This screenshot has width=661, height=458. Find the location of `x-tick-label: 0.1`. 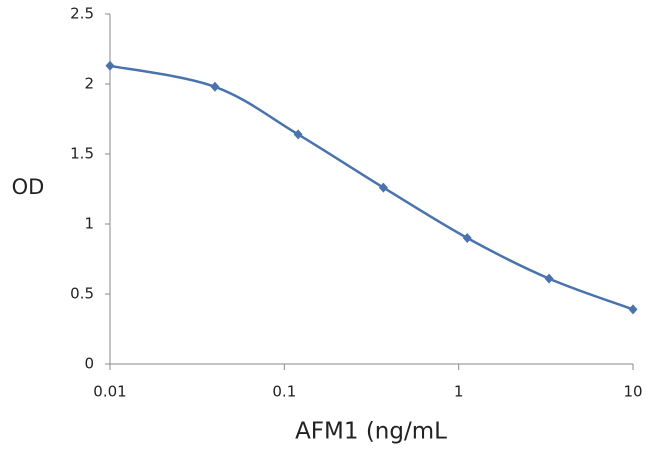

x-tick-label: 0.1 is located at coordinates (284, 392).